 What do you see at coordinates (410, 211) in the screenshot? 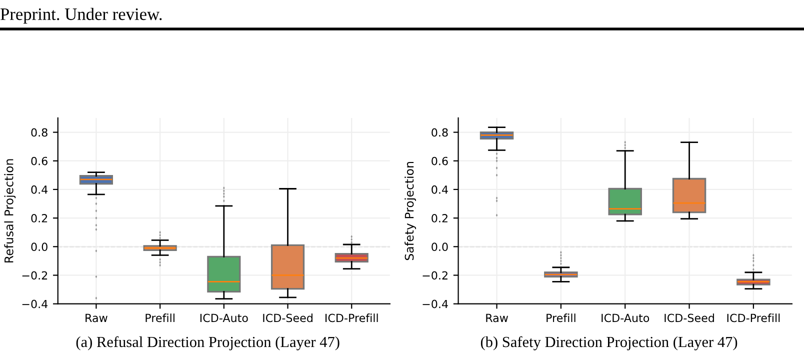
I see `y-axis-title: Safety Projection` at bounding box center [410, 211].